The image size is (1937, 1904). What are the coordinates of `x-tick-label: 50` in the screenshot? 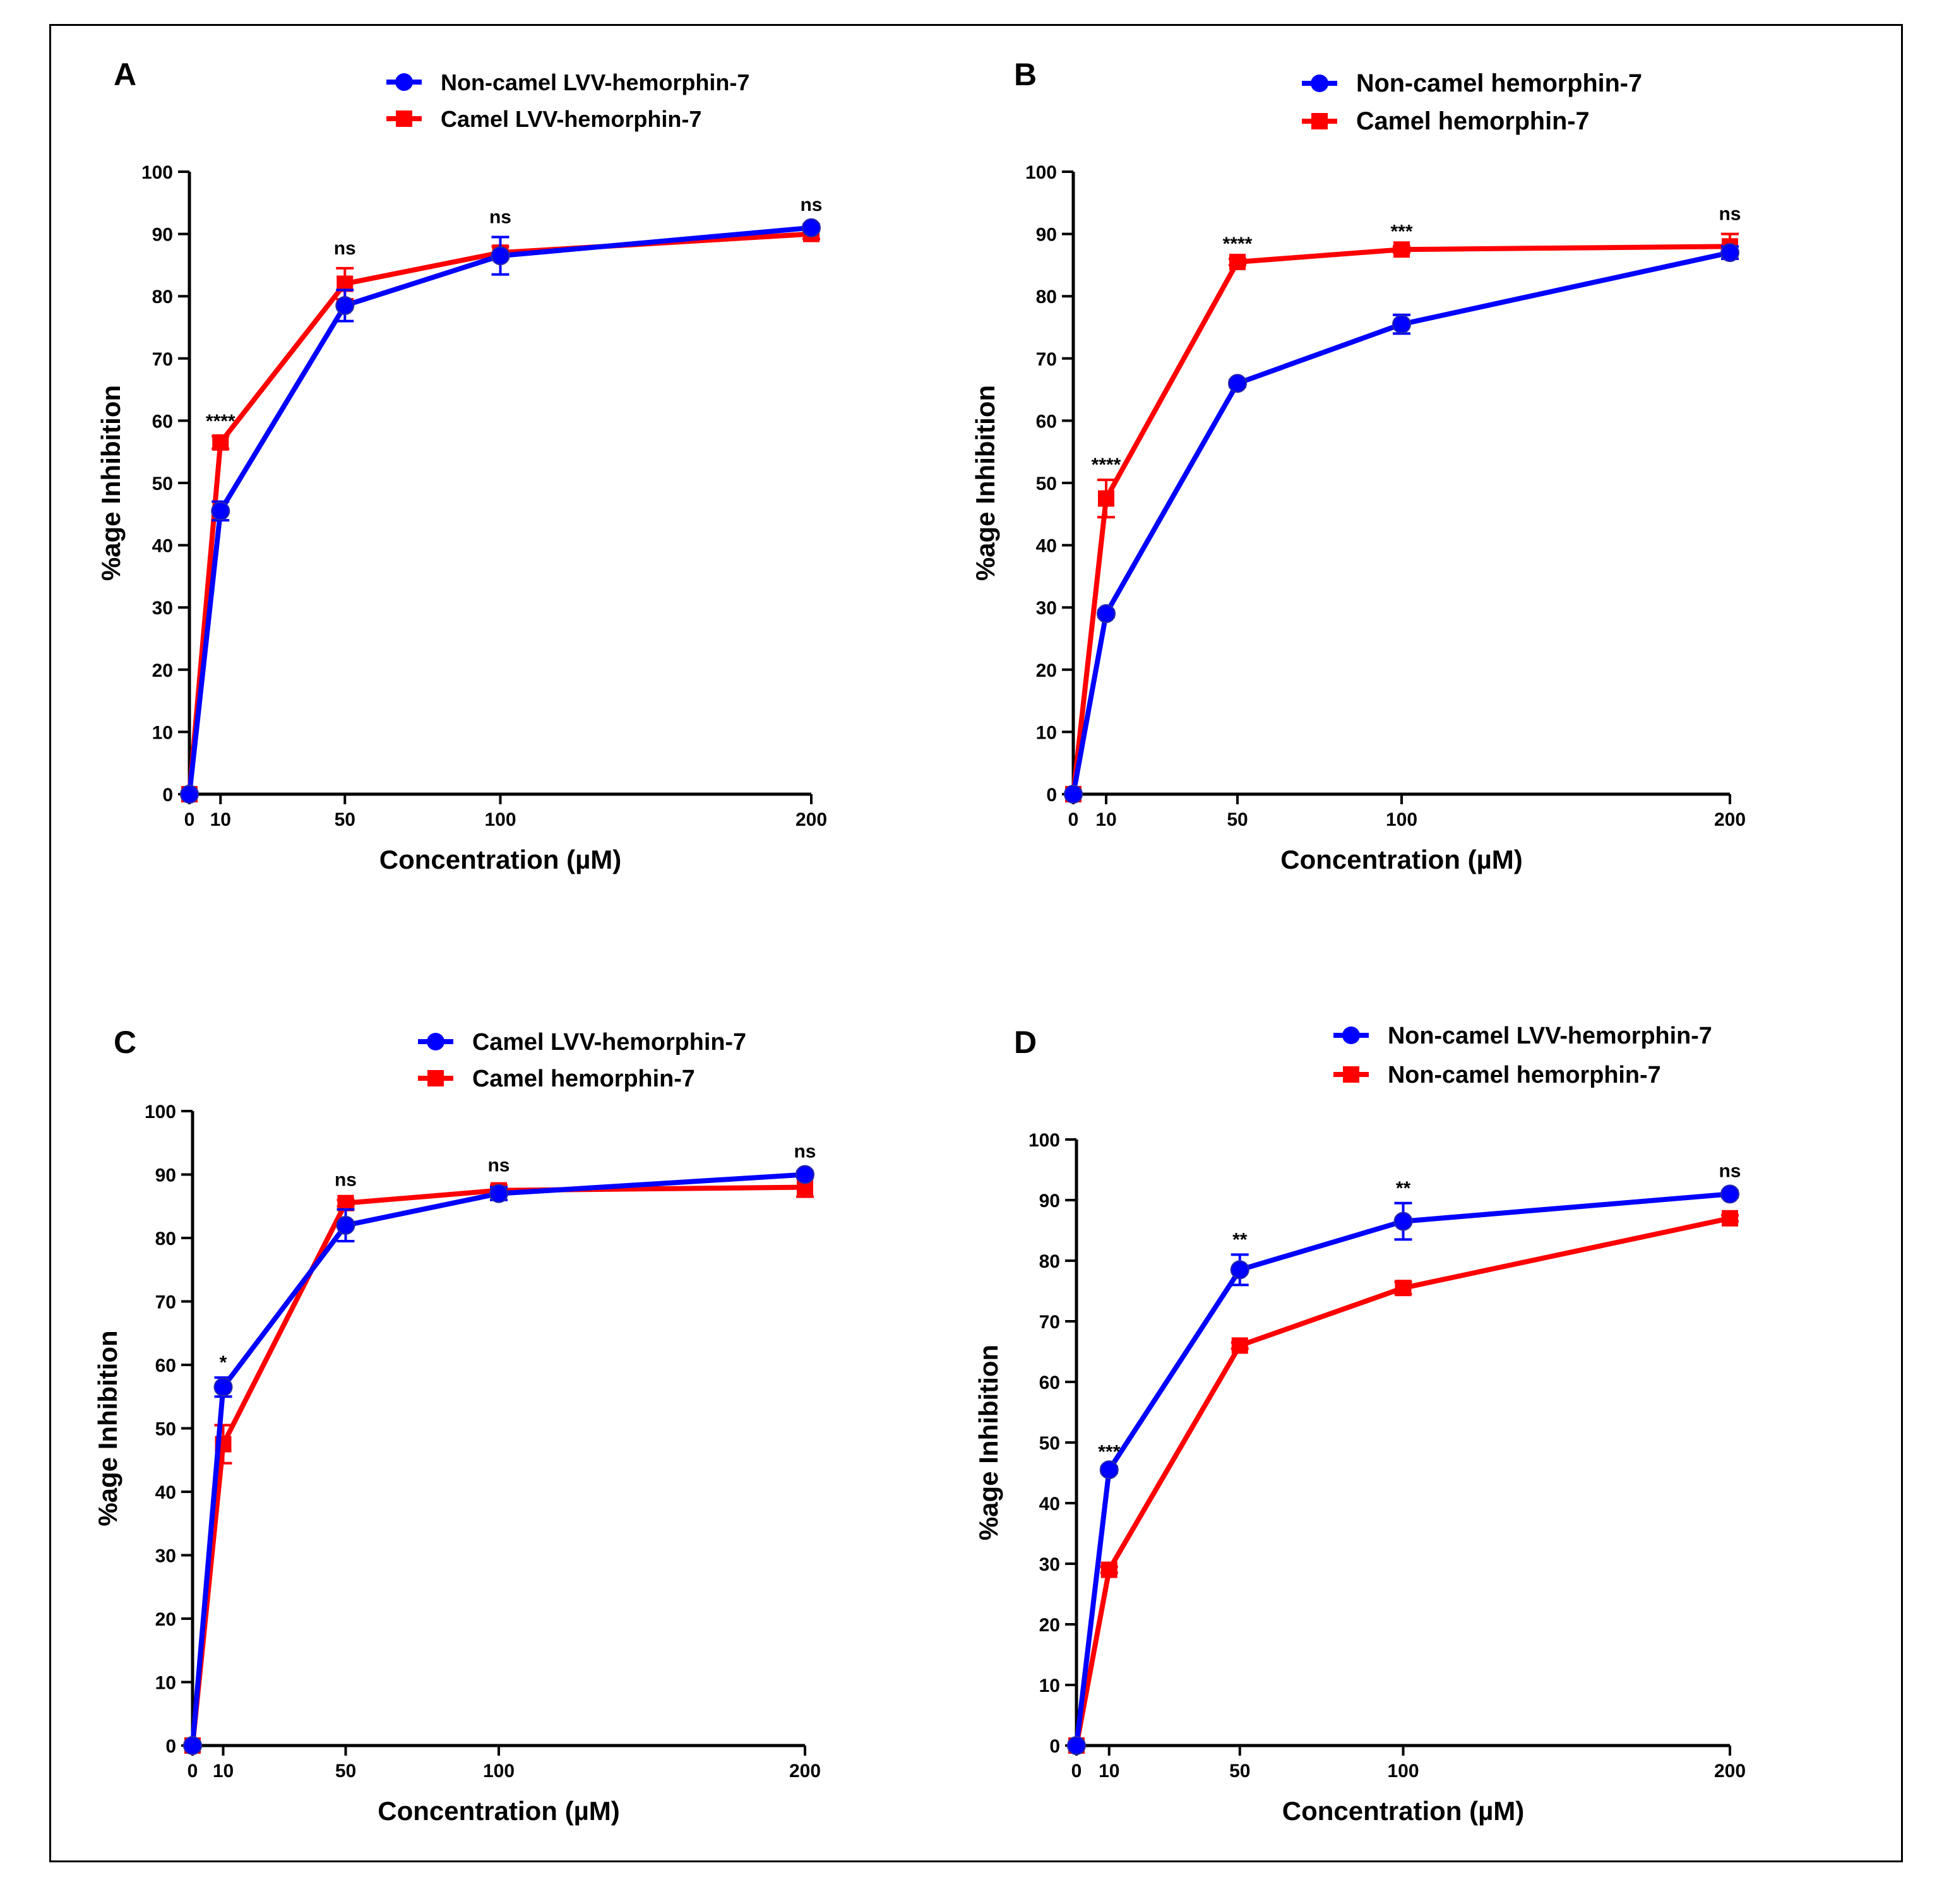 It's located at (1237, 819).